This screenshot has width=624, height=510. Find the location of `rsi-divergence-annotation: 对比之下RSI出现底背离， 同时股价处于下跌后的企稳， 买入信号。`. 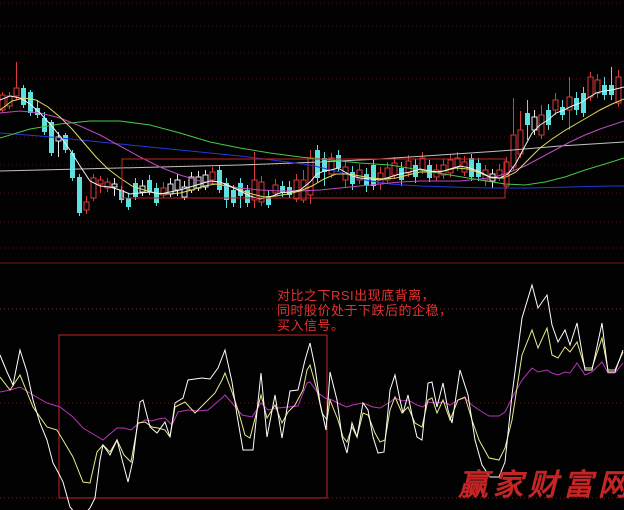

rsi-divergence-annotation: 对比之下RSI出现底背离， 同时股价处于下跌后的企稳， 买入信号。 is located at coordinates (365, 310).